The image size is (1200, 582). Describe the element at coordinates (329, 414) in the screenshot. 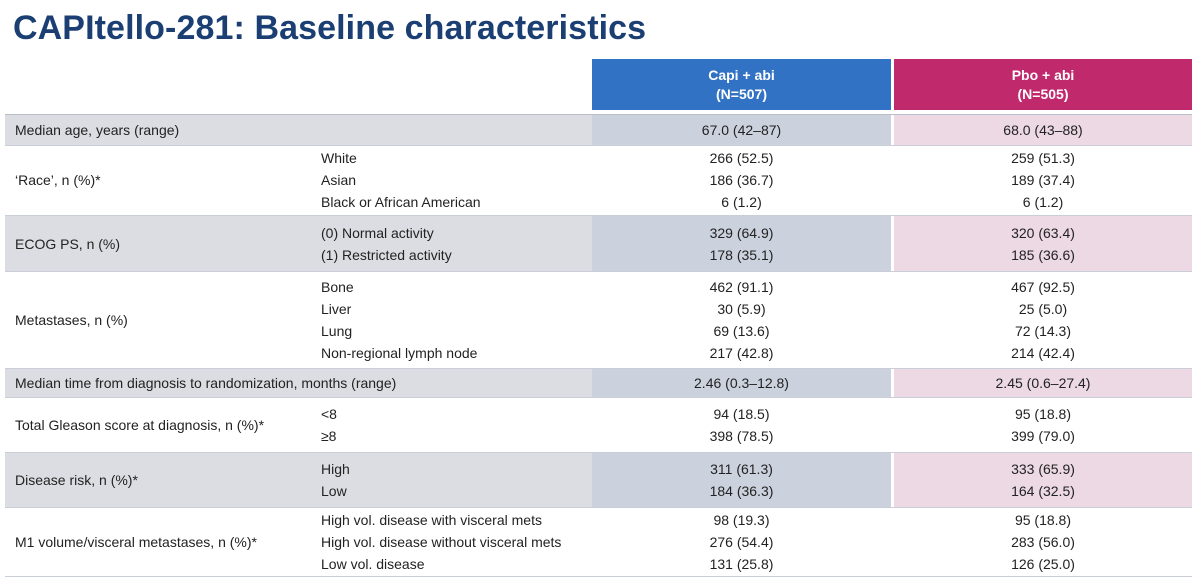

I see `row-subcategory: <8` at that location.